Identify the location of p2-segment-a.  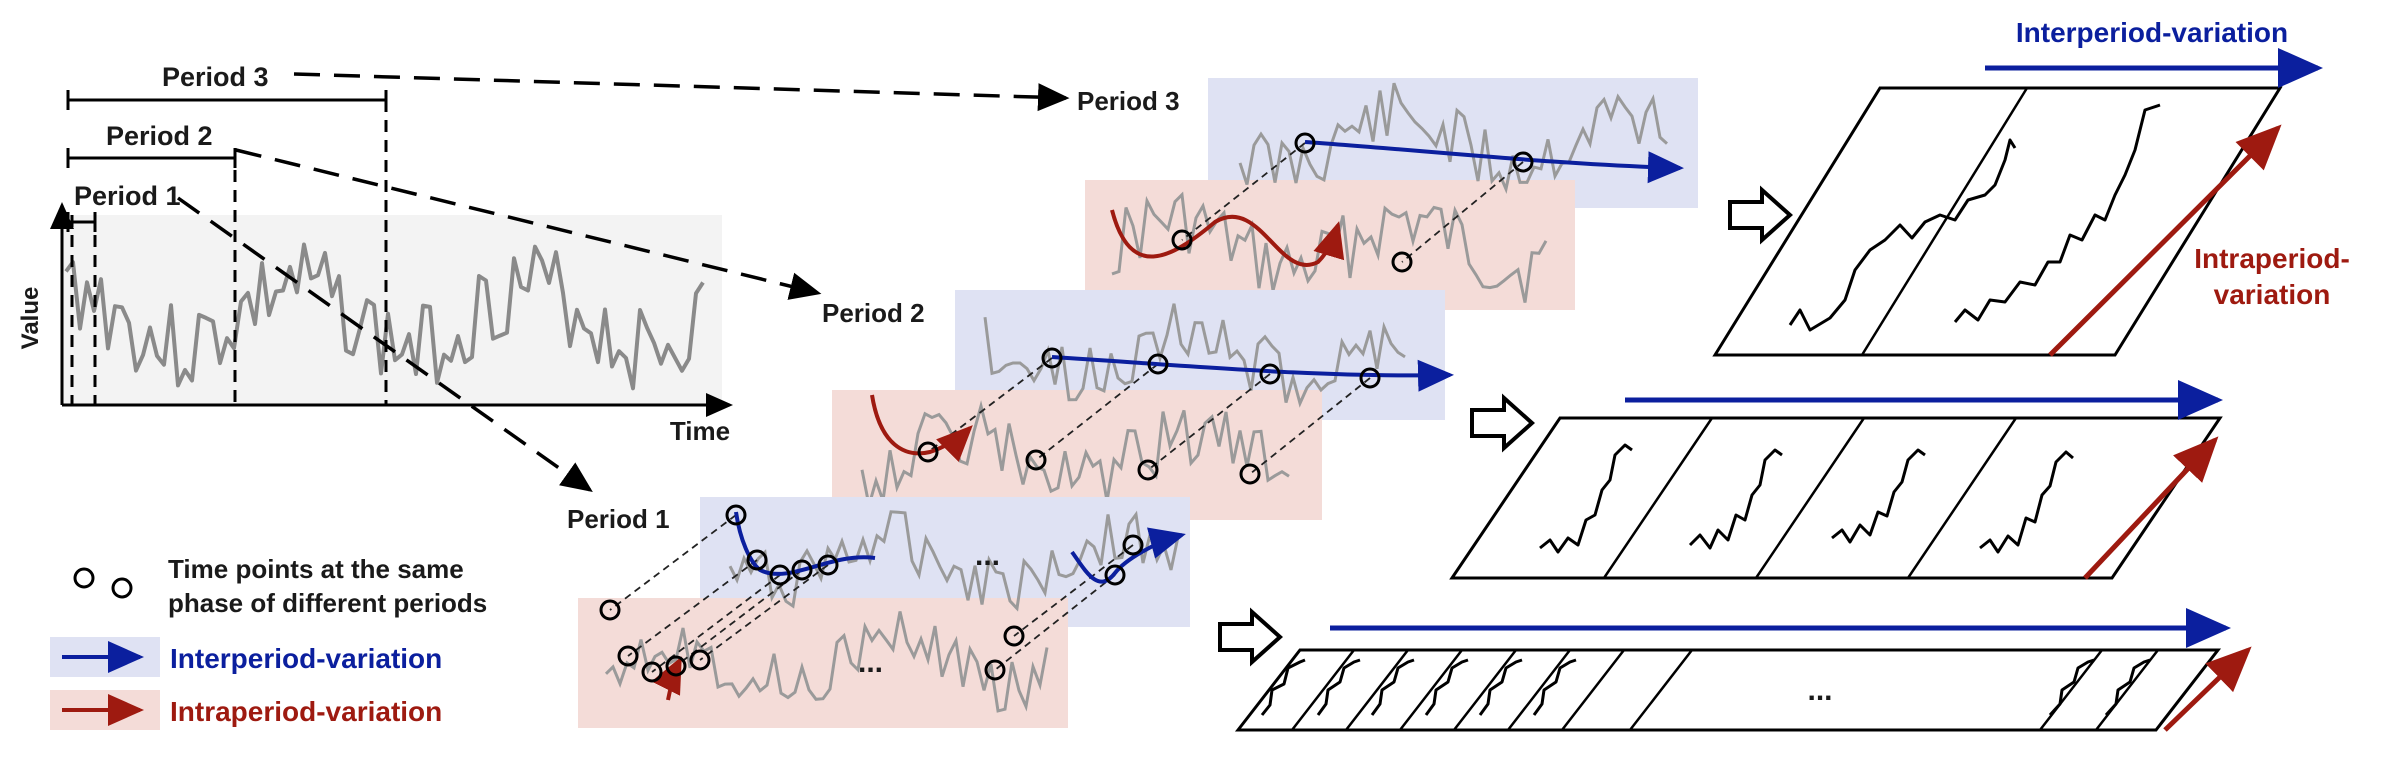
(1194, 355).